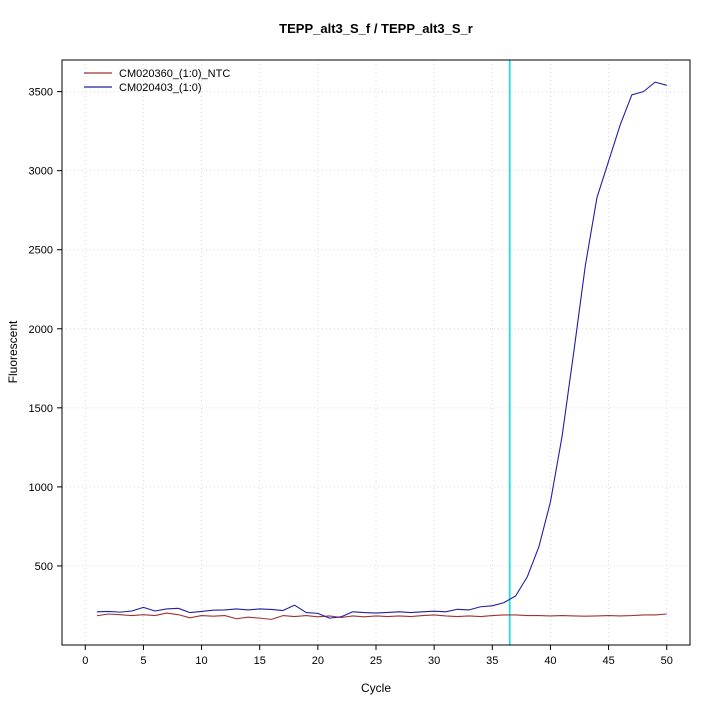  Describe the element at coordinates (376, 661) in the screenshot. I see `x-tick-label: 25` at that location.